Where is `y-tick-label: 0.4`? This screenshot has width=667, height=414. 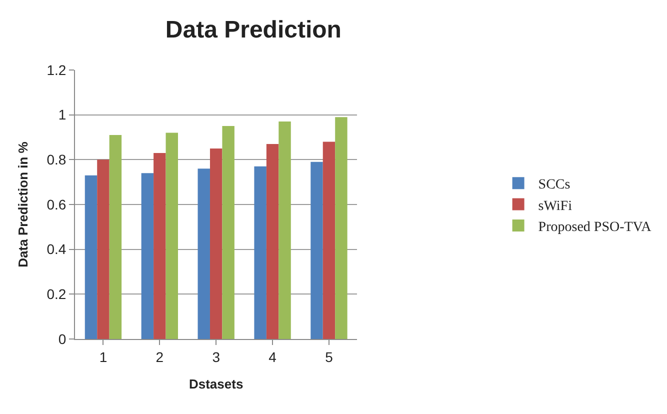
y-tick-label: 0.4 is located at coordinates (56, 249).